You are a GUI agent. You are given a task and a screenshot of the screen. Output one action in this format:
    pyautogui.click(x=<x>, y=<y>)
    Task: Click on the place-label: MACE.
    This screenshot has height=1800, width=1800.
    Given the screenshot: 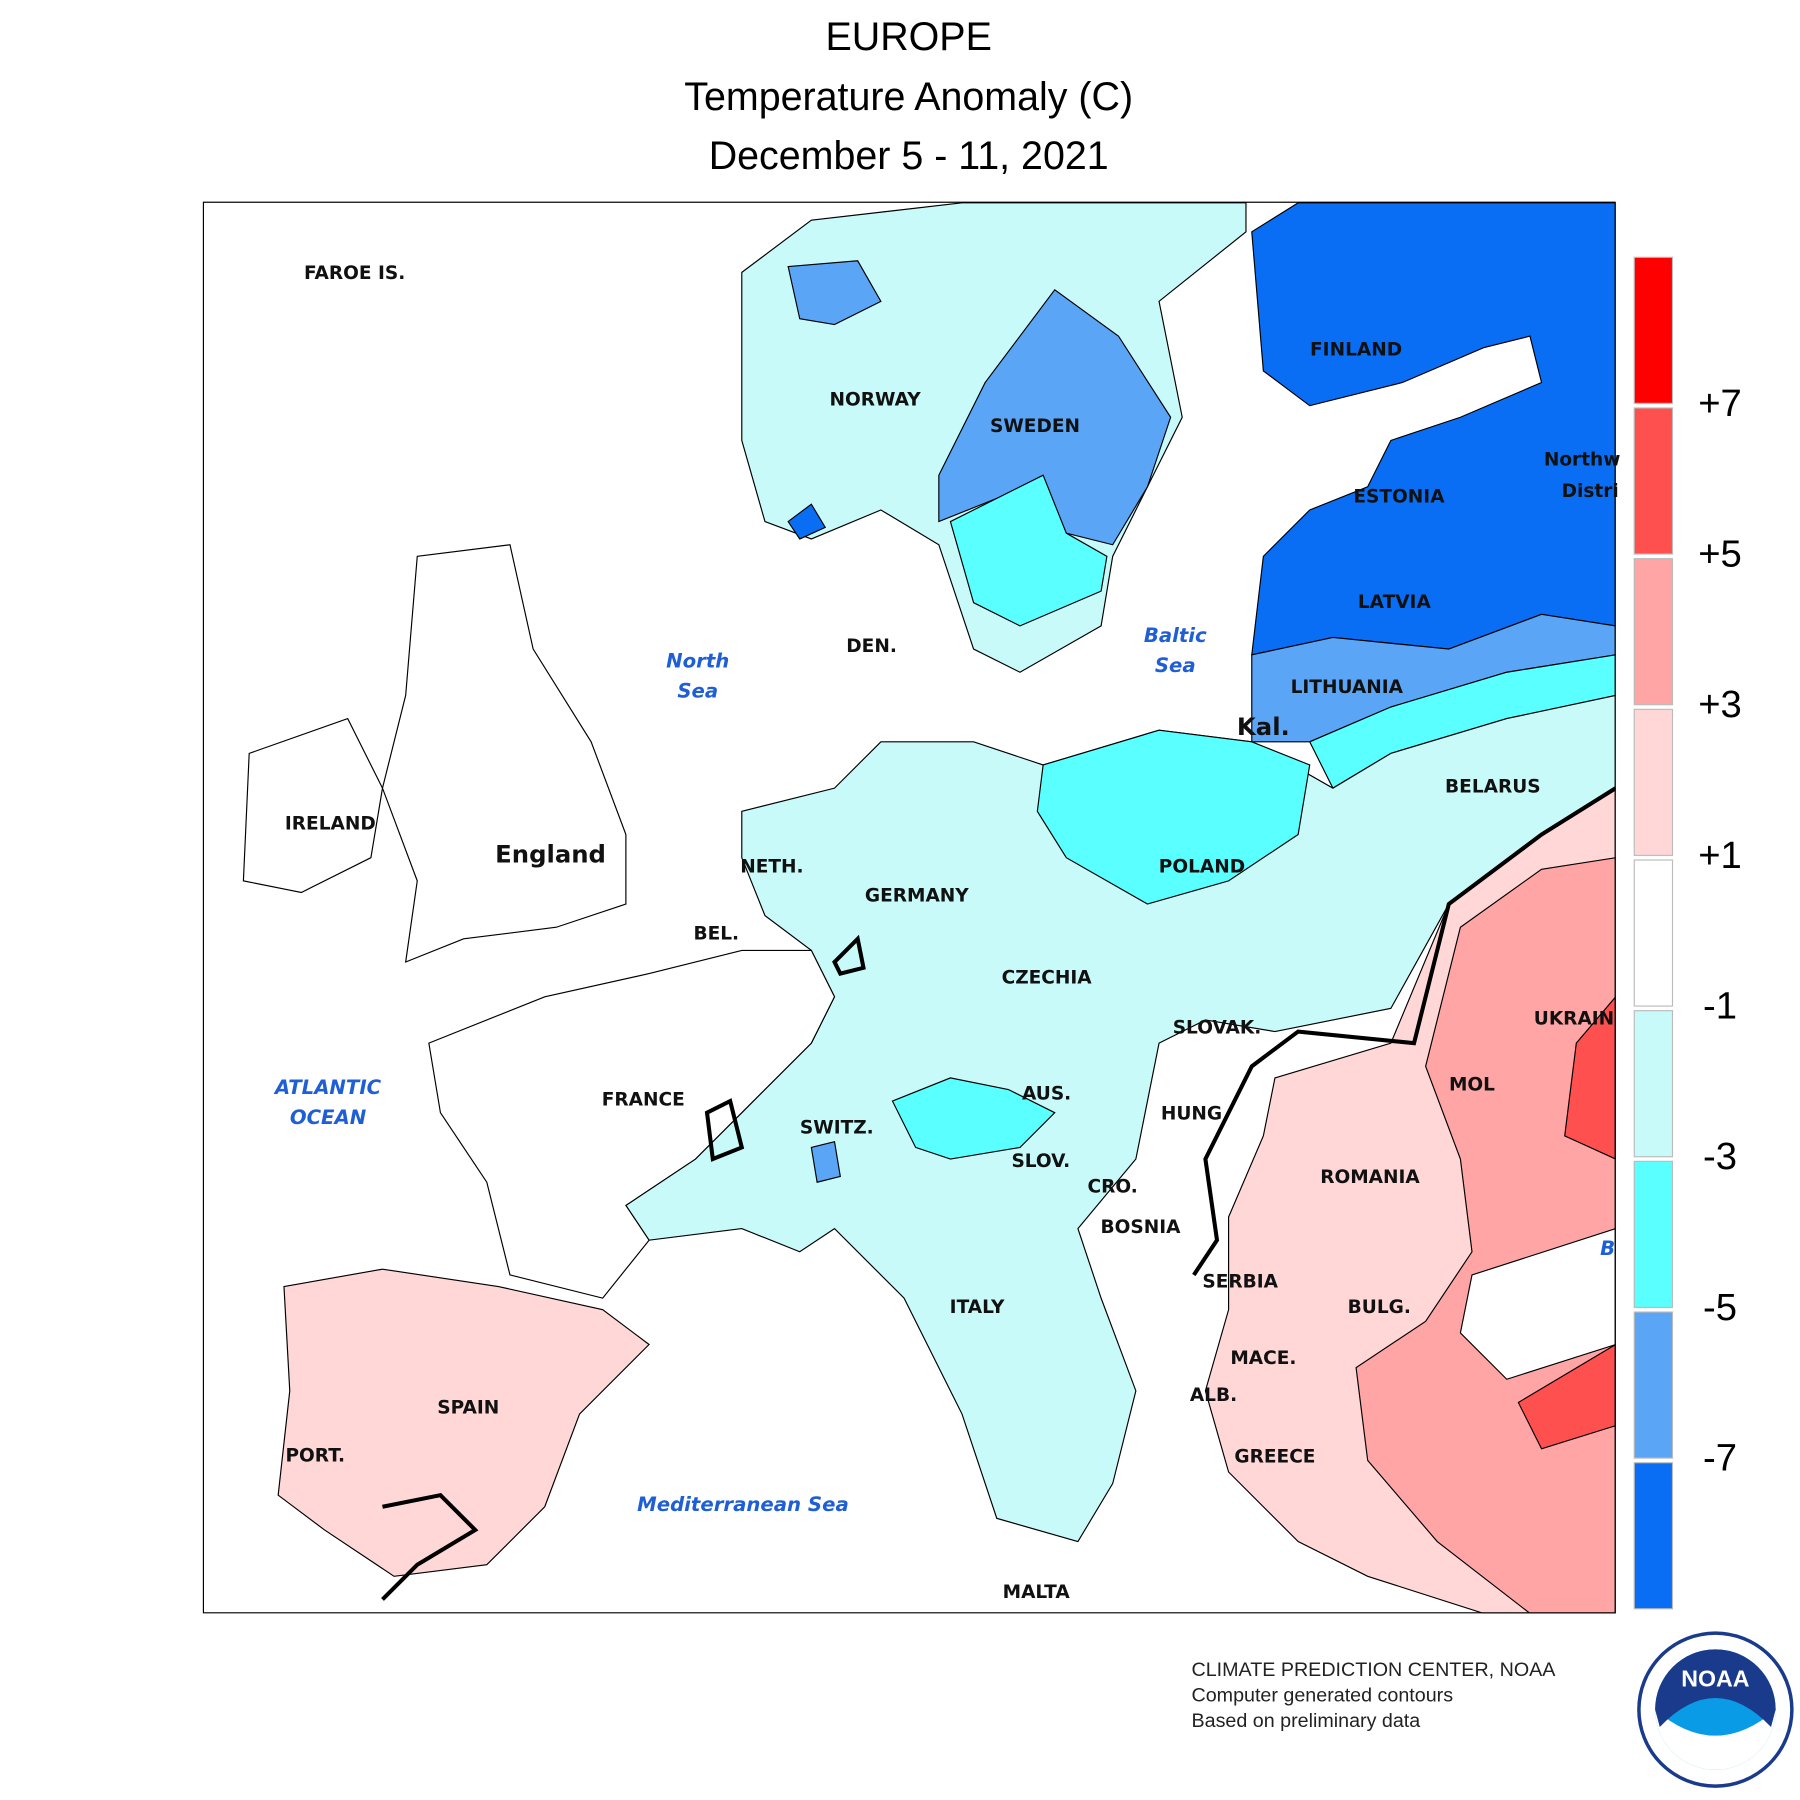 What is the action you would take?
    pyautogui.click(x=1263, y=1358)
    